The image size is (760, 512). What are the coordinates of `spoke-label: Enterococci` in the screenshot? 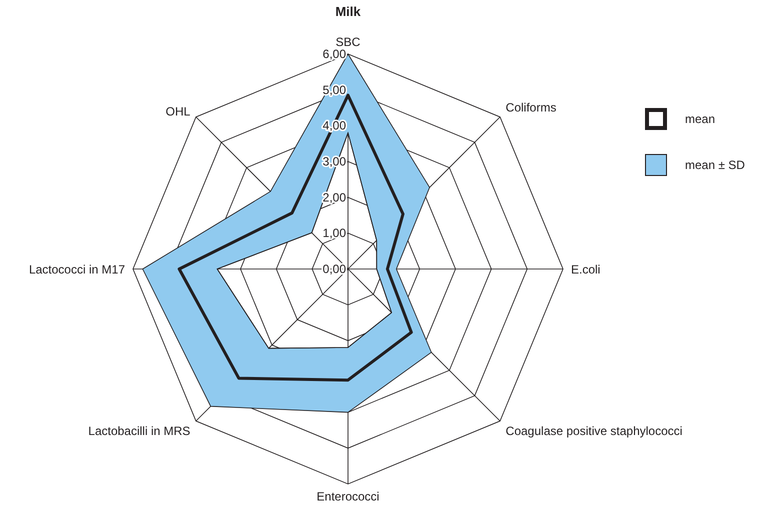 It's located at (348, 497).